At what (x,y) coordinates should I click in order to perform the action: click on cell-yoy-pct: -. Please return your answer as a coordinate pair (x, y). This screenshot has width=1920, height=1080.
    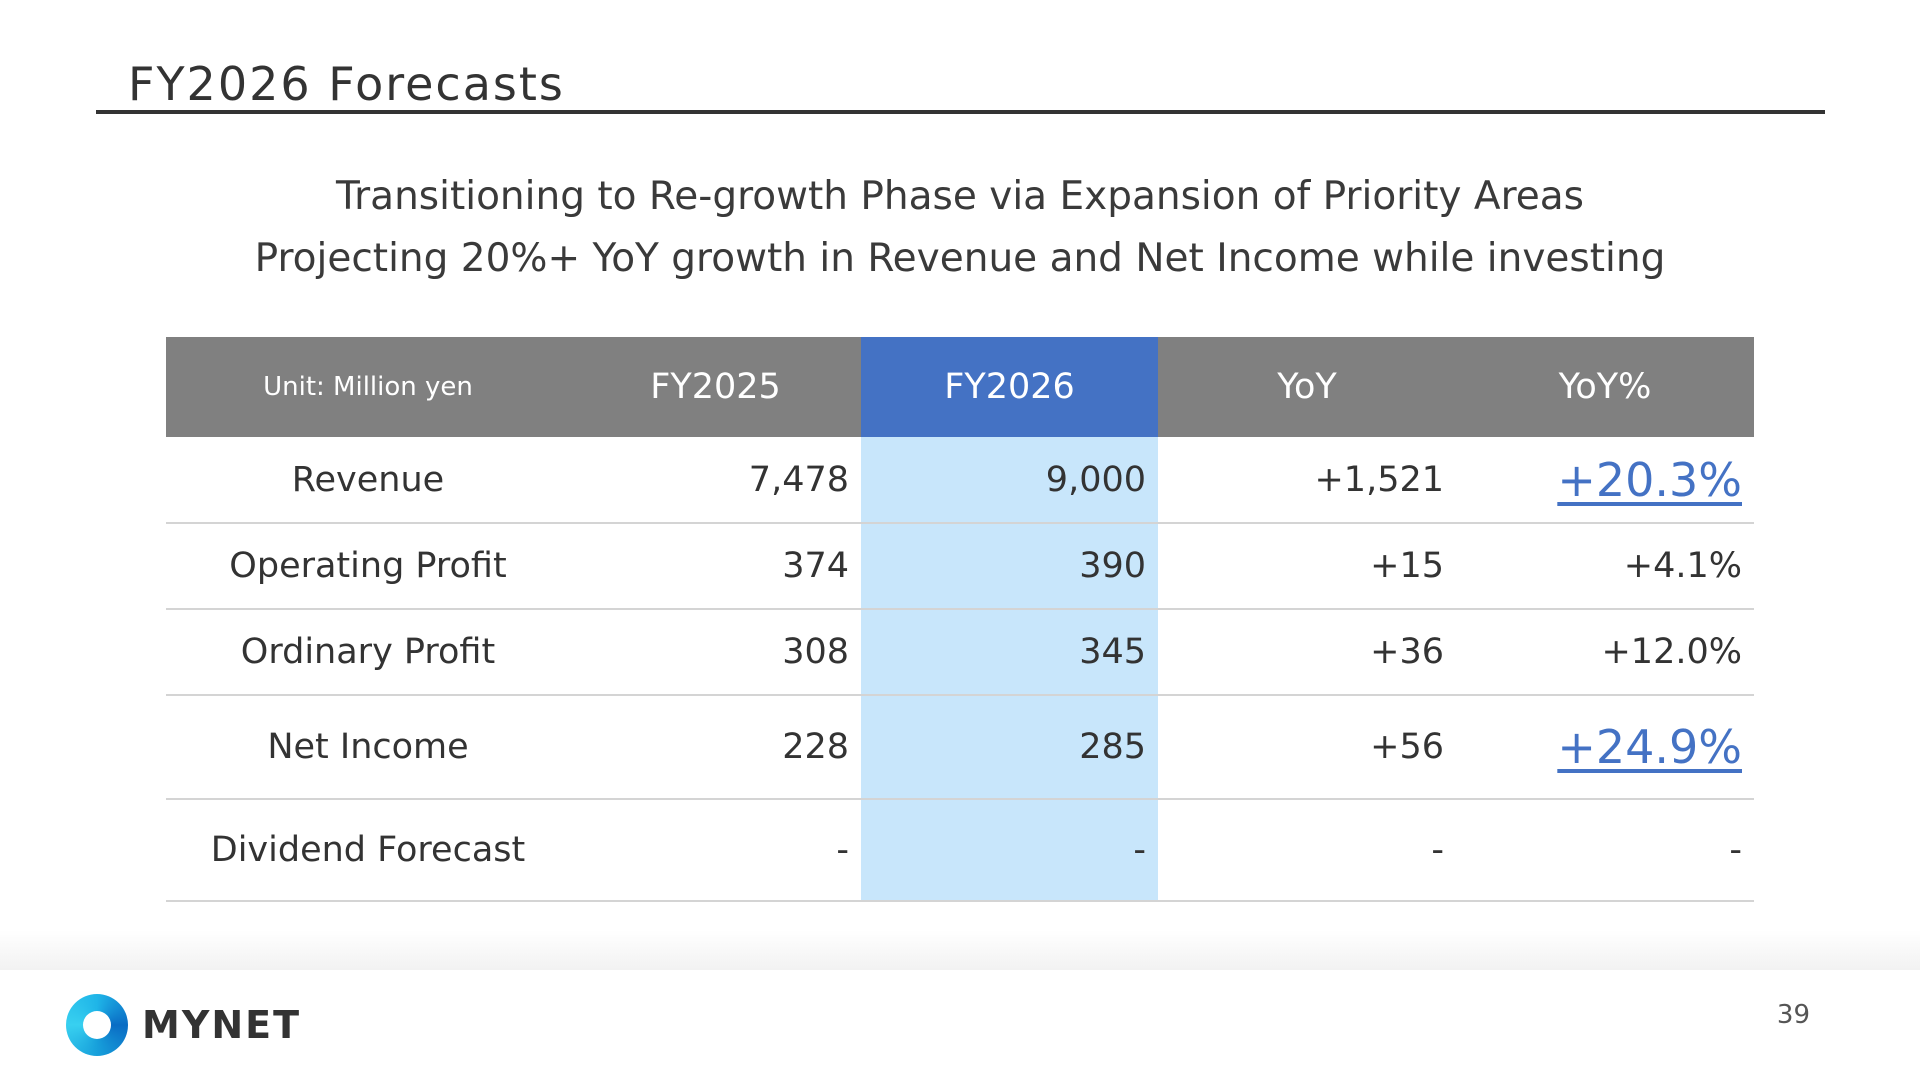
    Looking at the image, I should click on (1735, 850).